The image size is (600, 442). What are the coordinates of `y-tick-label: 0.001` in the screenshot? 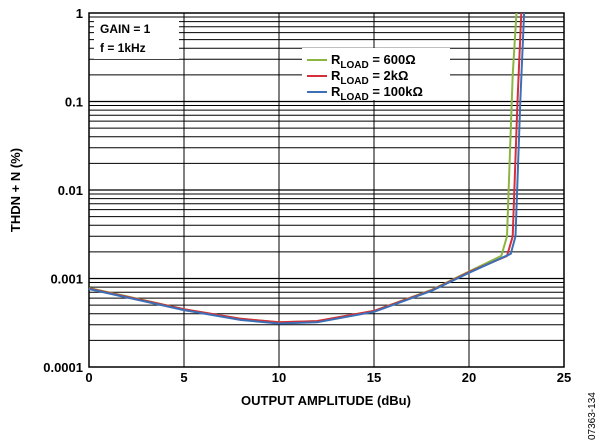 It's located at (66, 279).